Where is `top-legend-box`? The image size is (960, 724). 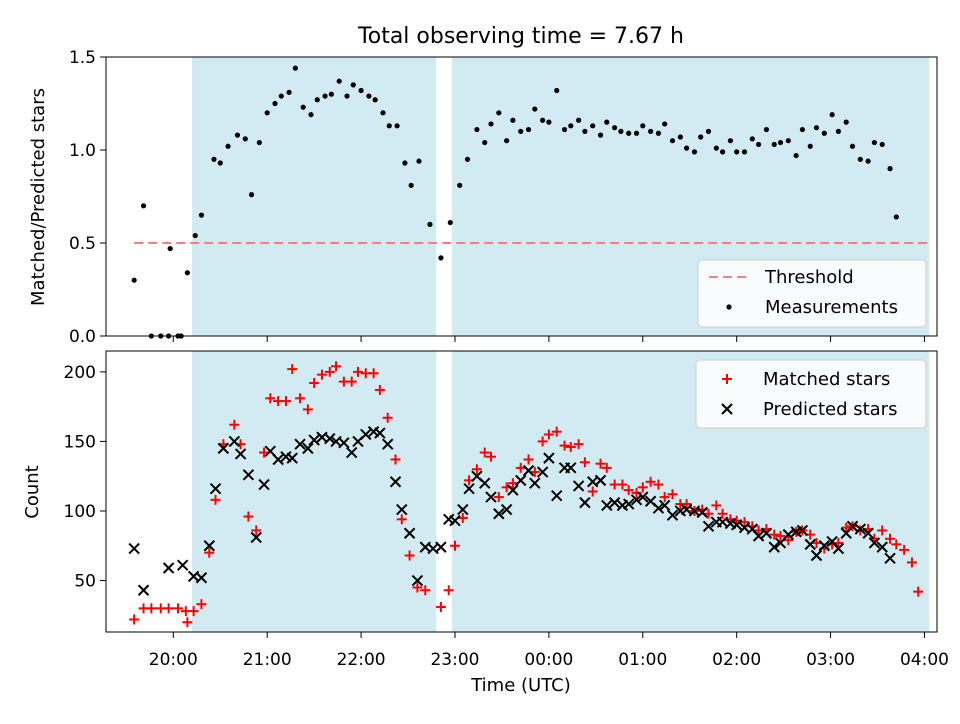
top-legend-box is located at coordinates (812, 293).